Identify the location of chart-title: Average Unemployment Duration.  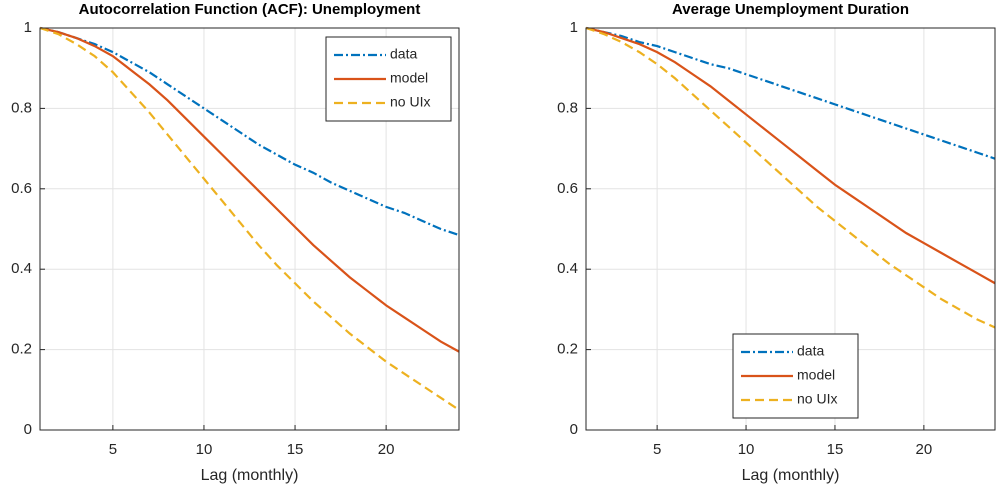
(790, 9).